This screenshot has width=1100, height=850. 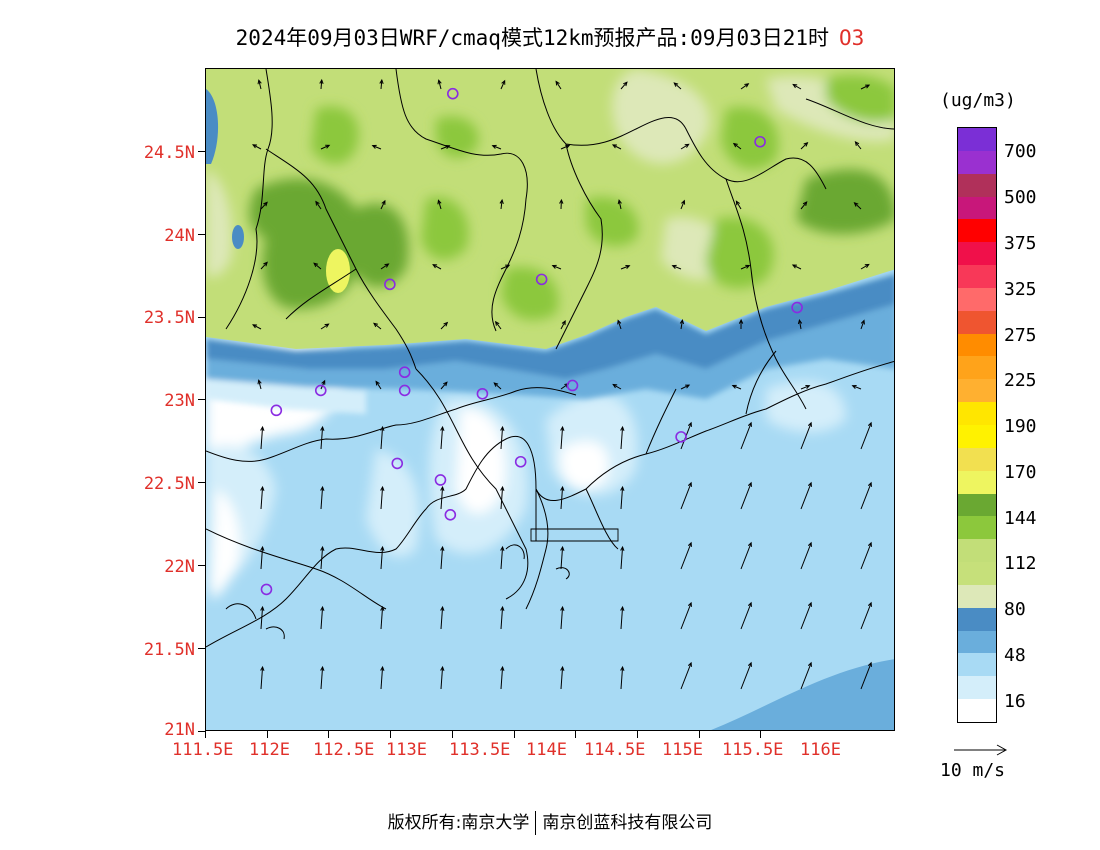 What do you see at coordinates (820, 750) in the screenshot?
I see `lon-label-10: 116E` at bounding box center [820, 750].